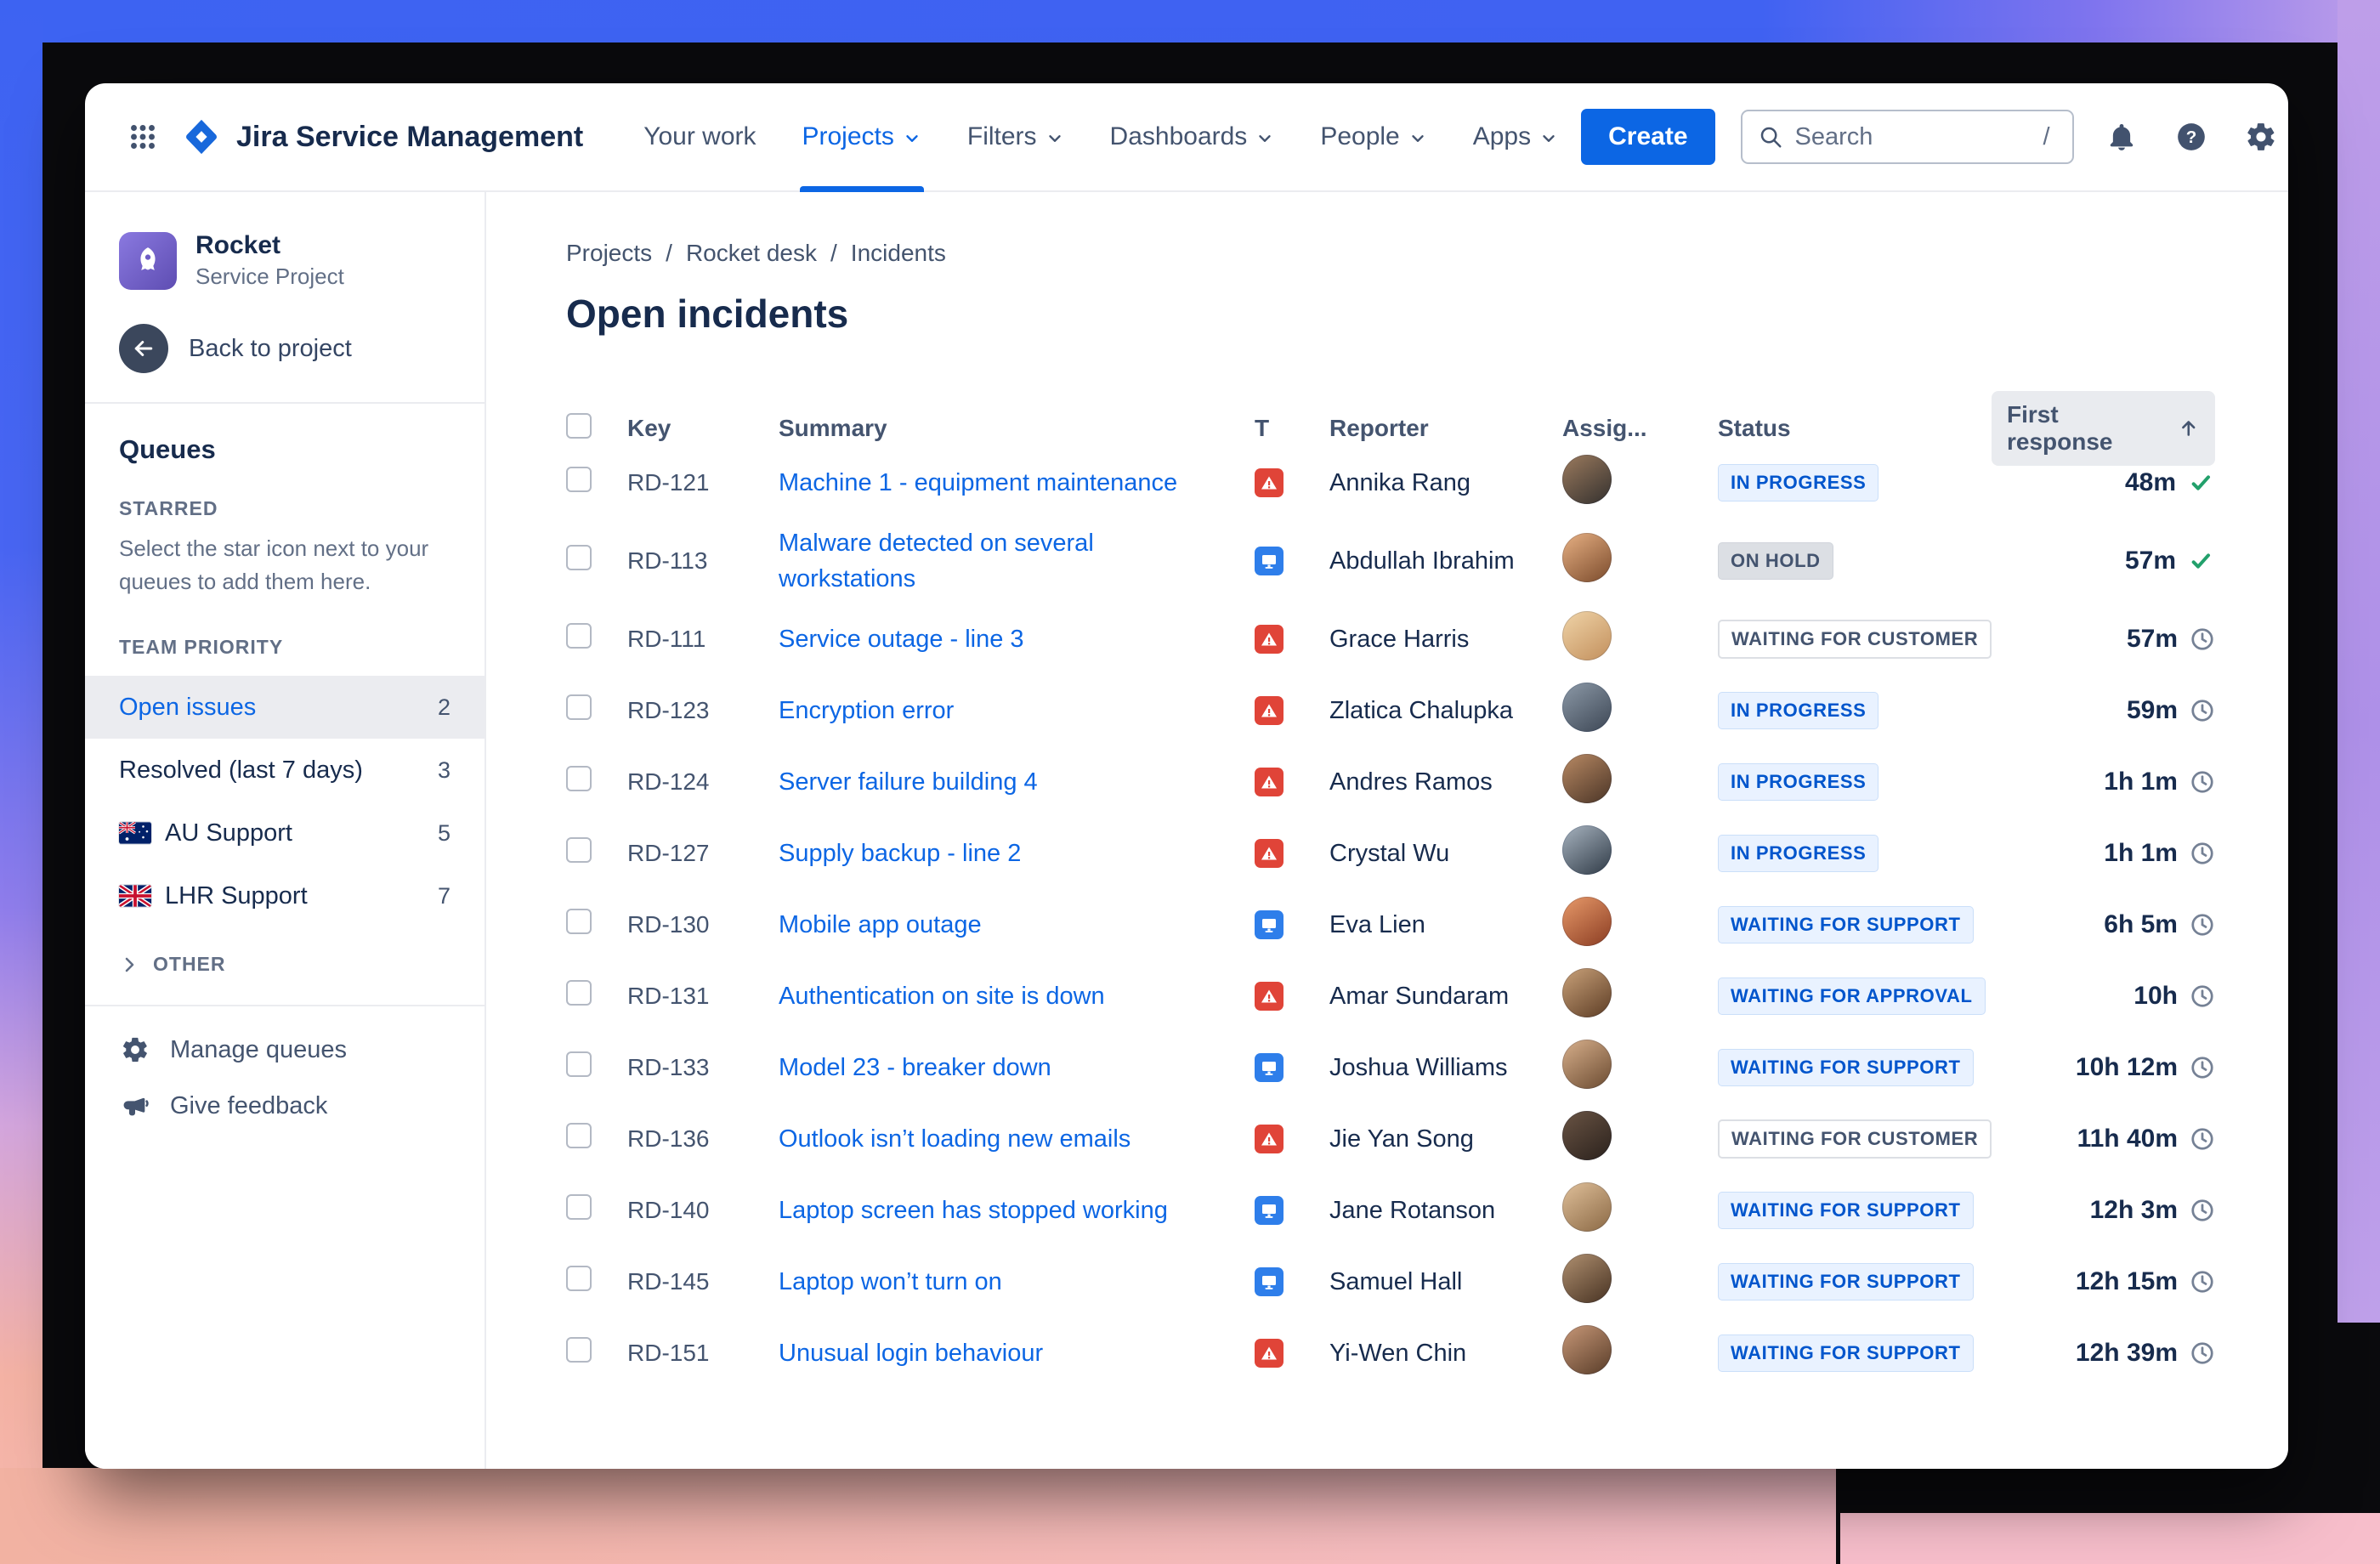 This screenshot has width=2380, height=1564. Describe the element at coordinates (1390, 924) in the screenshot. I see `incident-row: RD-130 Mobile app outage Eva Lien` at that location.